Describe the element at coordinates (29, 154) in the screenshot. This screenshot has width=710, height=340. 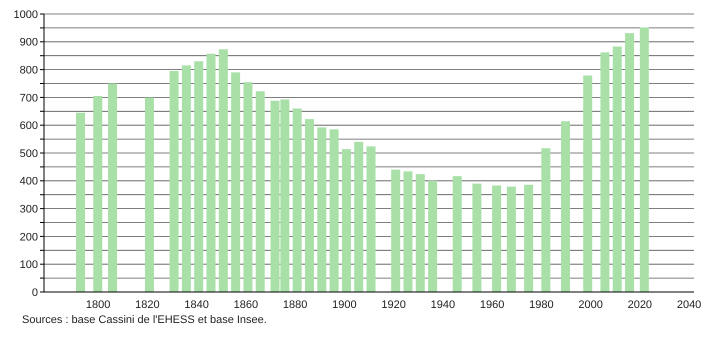
I see `y-tick-label: 500` at that location.